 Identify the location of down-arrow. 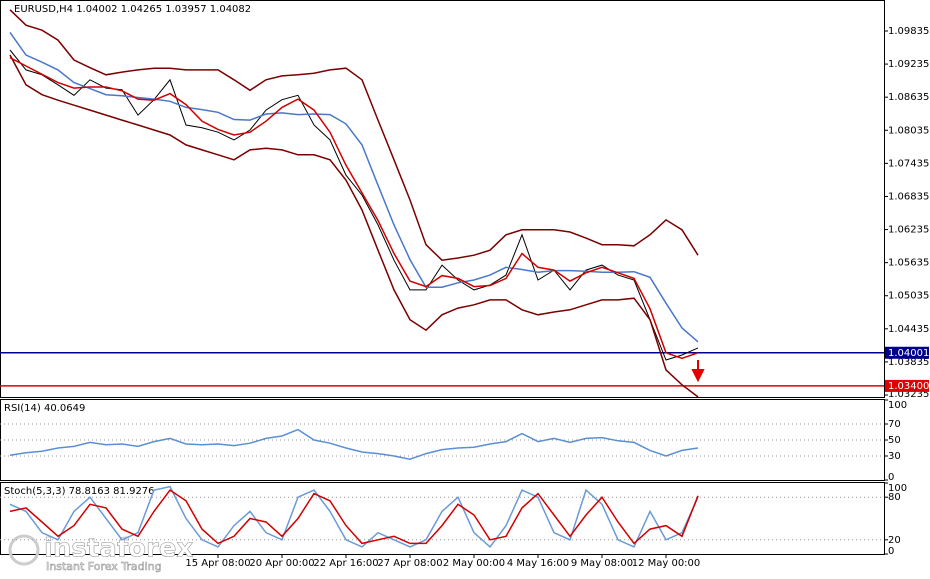
(698, 371).